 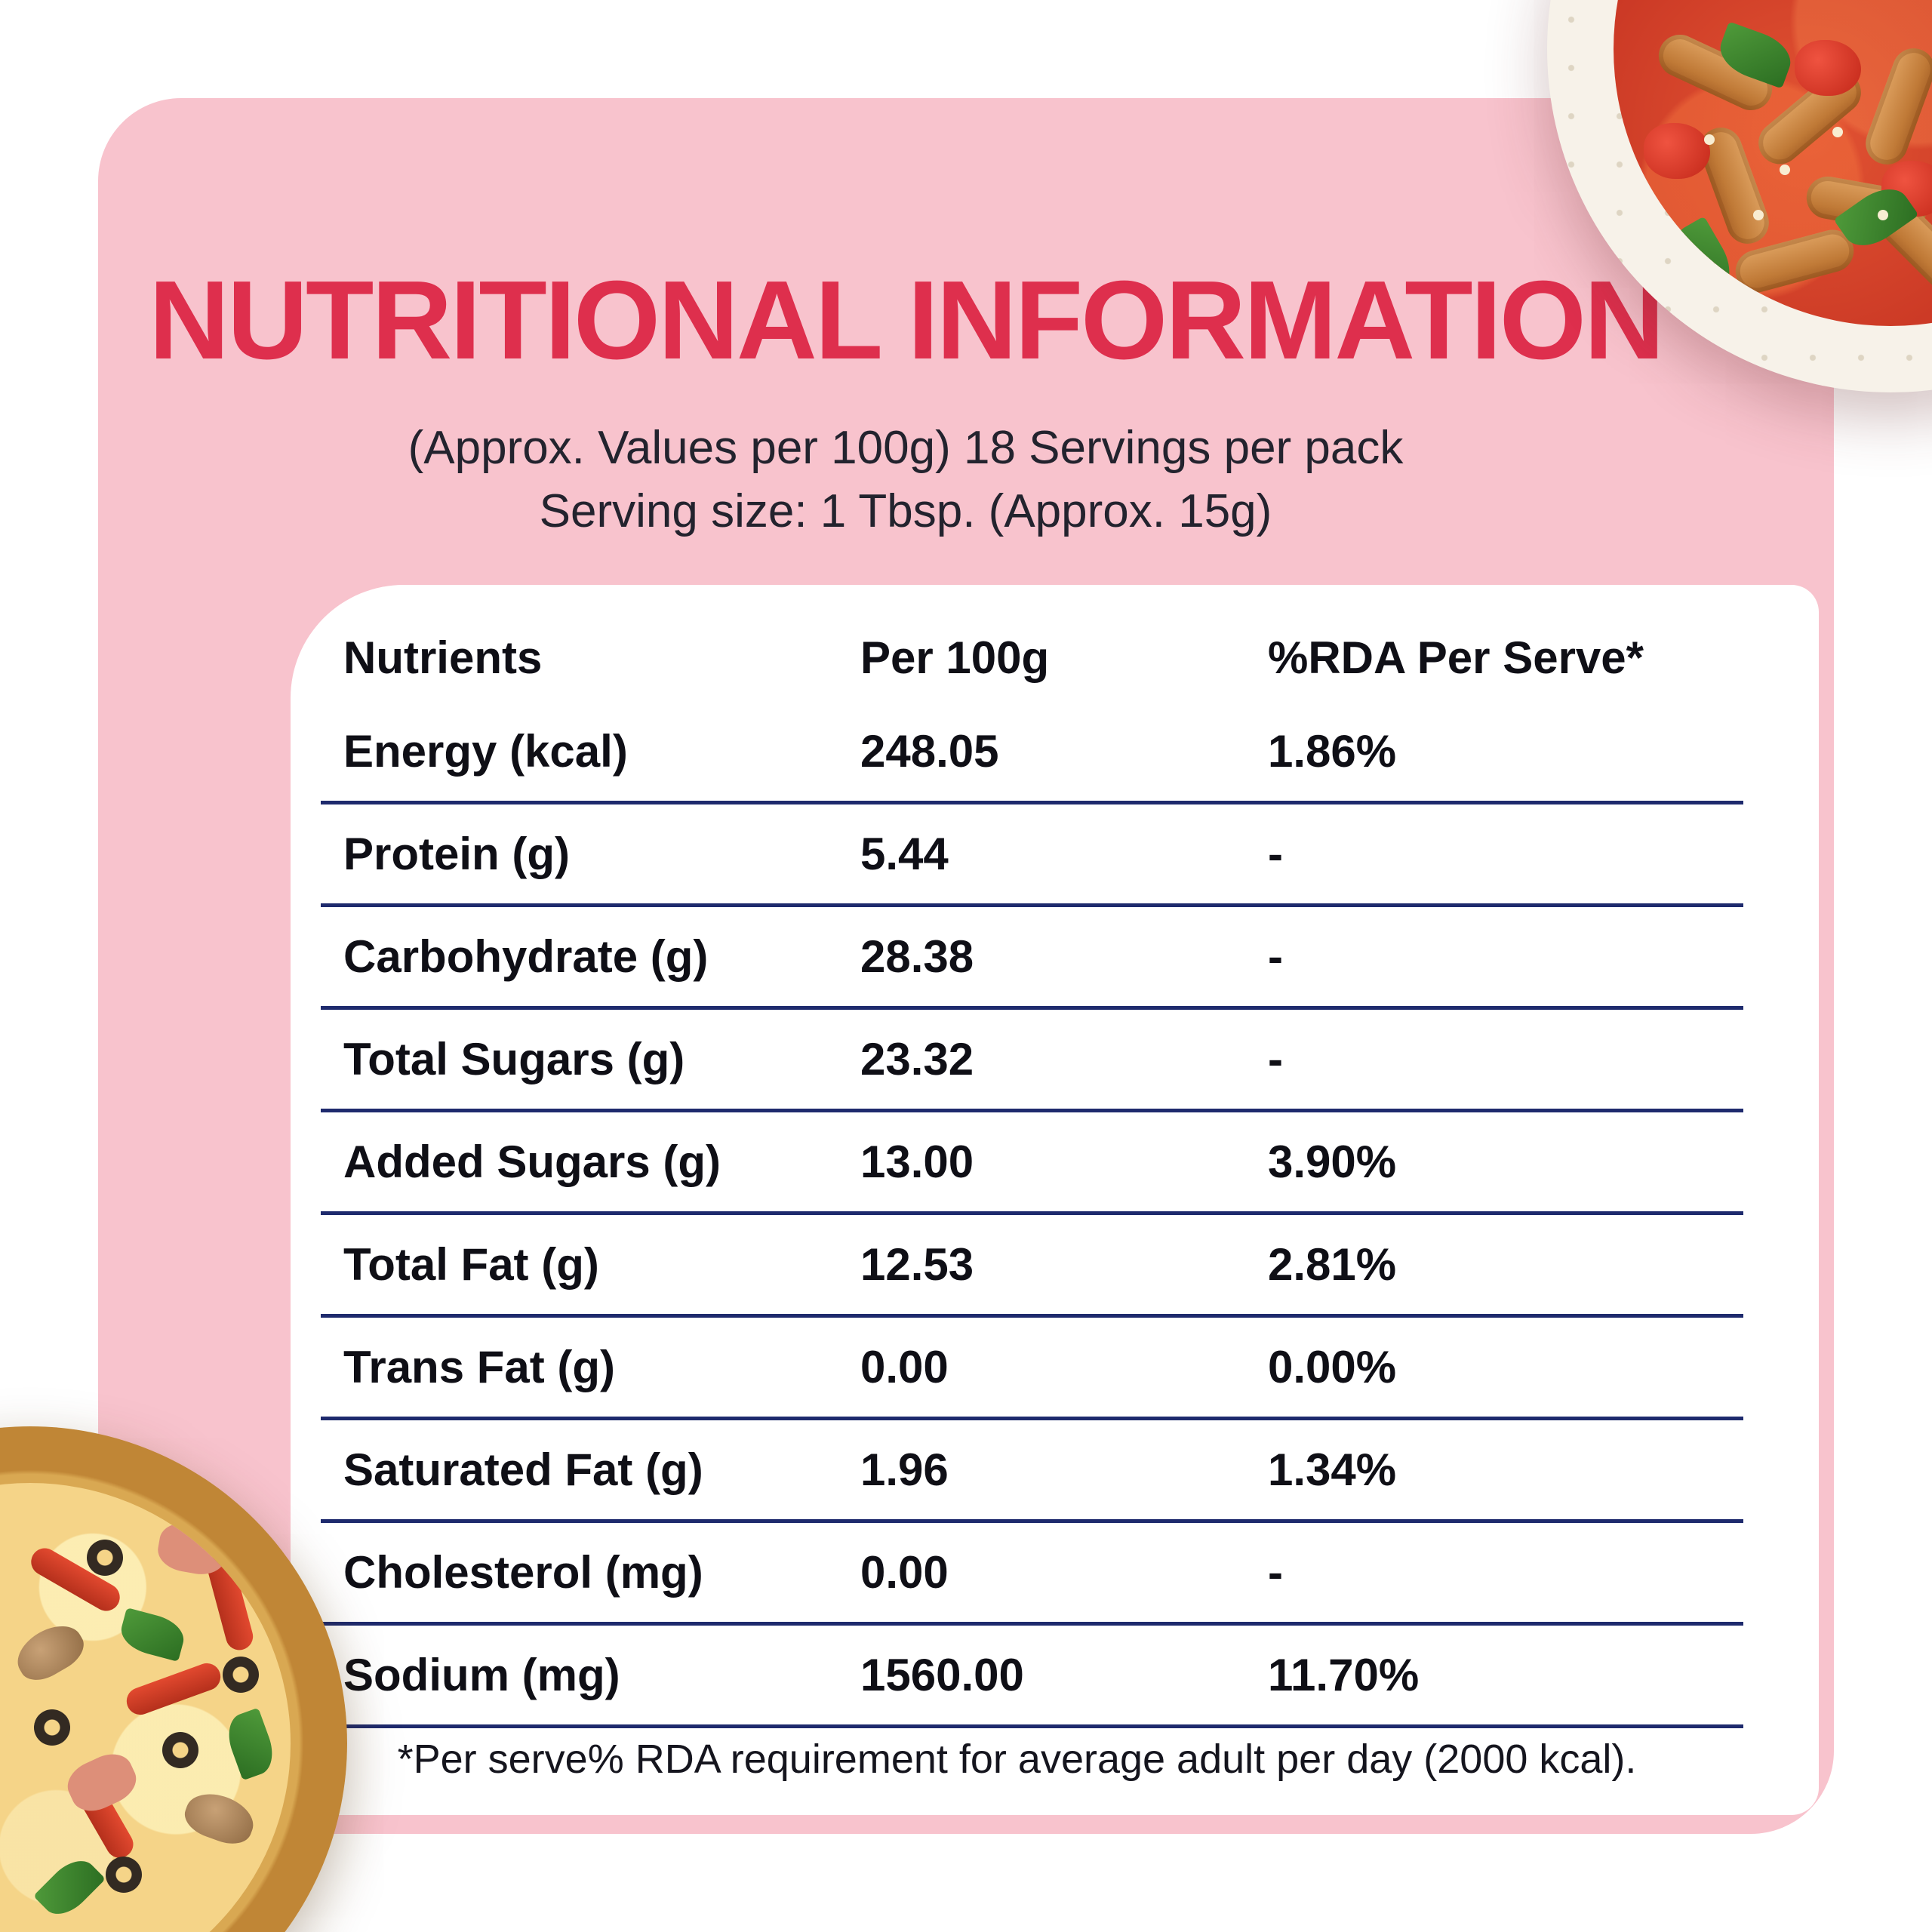 What do you see at coordinates (523, 1572) in the screenshot?
I see `nutrient-name-cell: Cholesterol (mg)` at bounding box center [523, 1572].